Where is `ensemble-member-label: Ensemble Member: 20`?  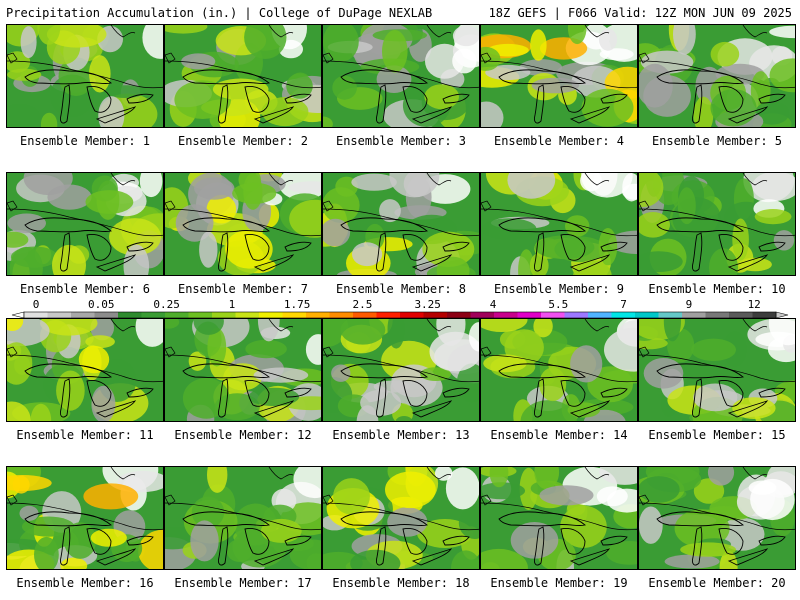 ensemble-member-label: Ensemble Member: 20 is located at coordinates (717, 583).